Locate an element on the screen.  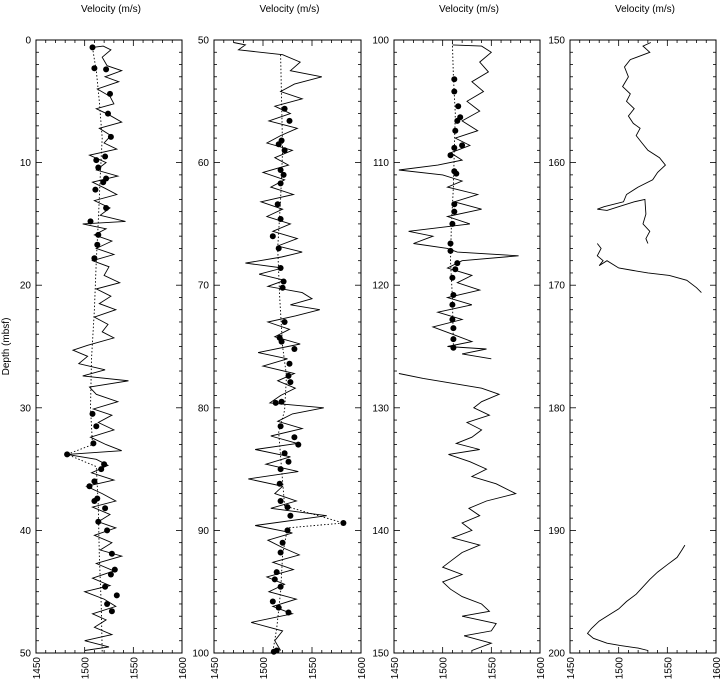
y-tick-label: 170 is located at coordinates (556, 286).